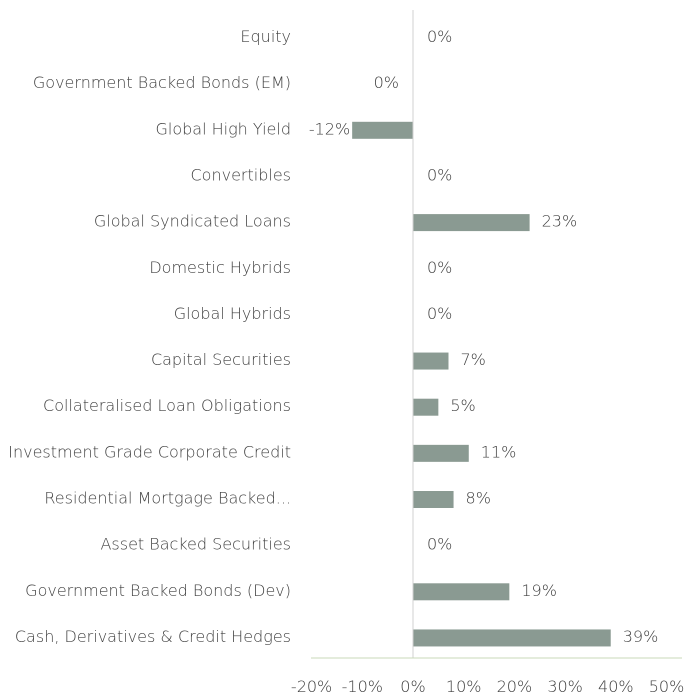 This screenshot has width=689, height=695. Describe the element at coordinates (153, 636) in the screenshot. I see `category-label: Cash, Derivatives & Credit Hedges` at that location.